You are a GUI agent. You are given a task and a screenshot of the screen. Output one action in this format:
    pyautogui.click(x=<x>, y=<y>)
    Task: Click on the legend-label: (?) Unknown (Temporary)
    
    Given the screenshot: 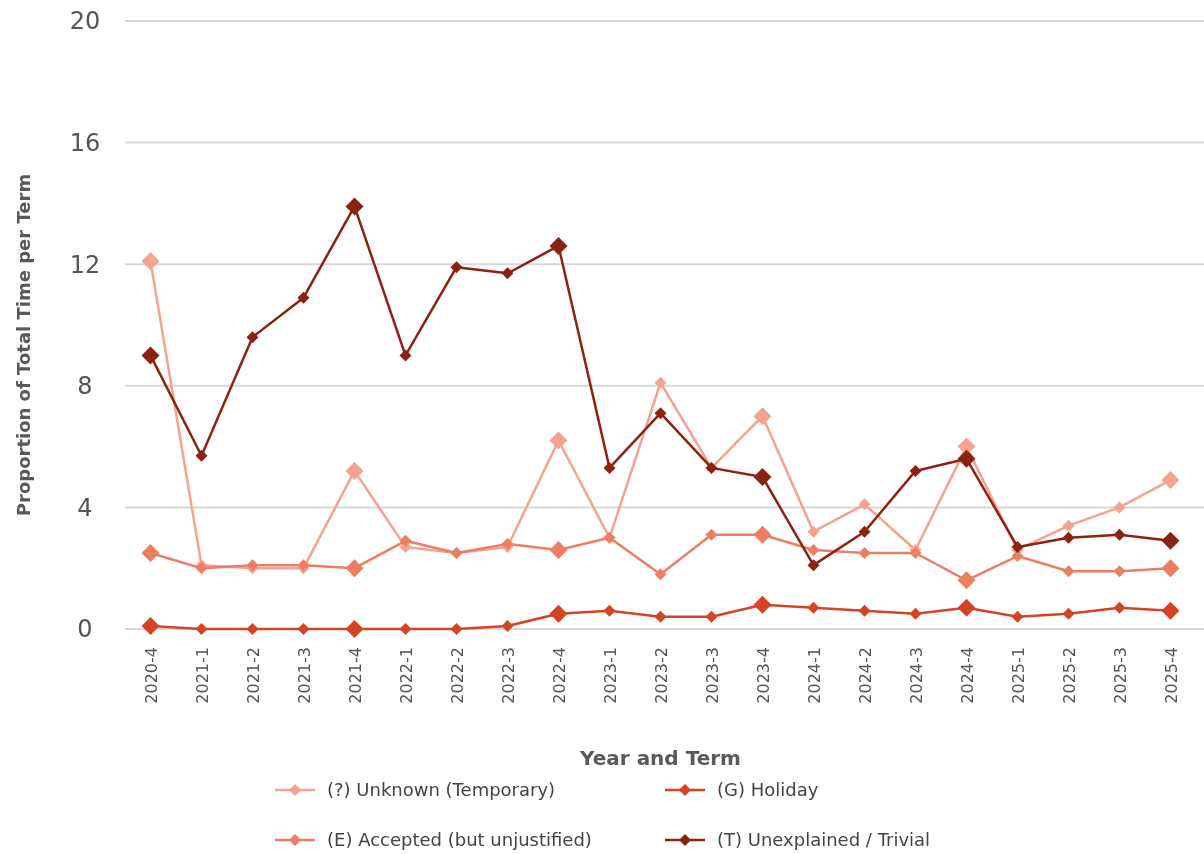 What is the action you would take?
    pyautogui.click(x=441, y=790)
    